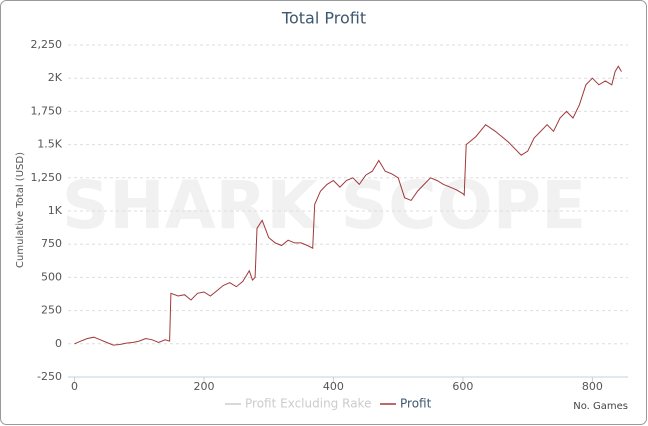 The height and width of the screenshot is (426, 648). What do you see at coordinates (49, 376) in the screenshot?
I see `y-tick-label: -250` at bounding box center [49, 376].